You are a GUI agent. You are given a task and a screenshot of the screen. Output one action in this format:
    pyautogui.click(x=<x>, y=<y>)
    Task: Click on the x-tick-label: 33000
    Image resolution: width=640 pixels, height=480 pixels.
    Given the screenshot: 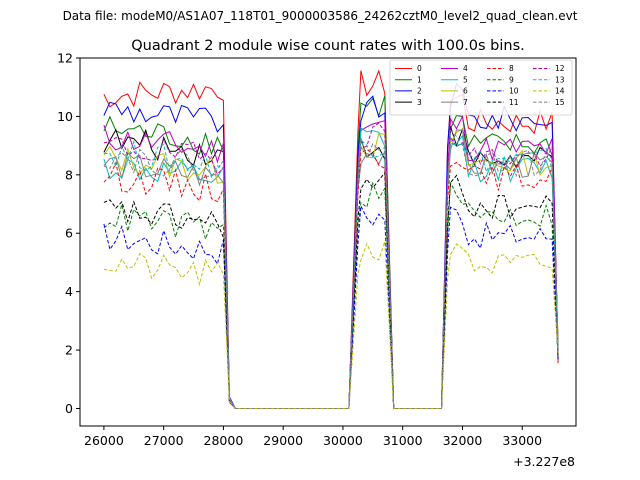 What is the action you would take?
    pyautogui.click(x=522, y=440)
    